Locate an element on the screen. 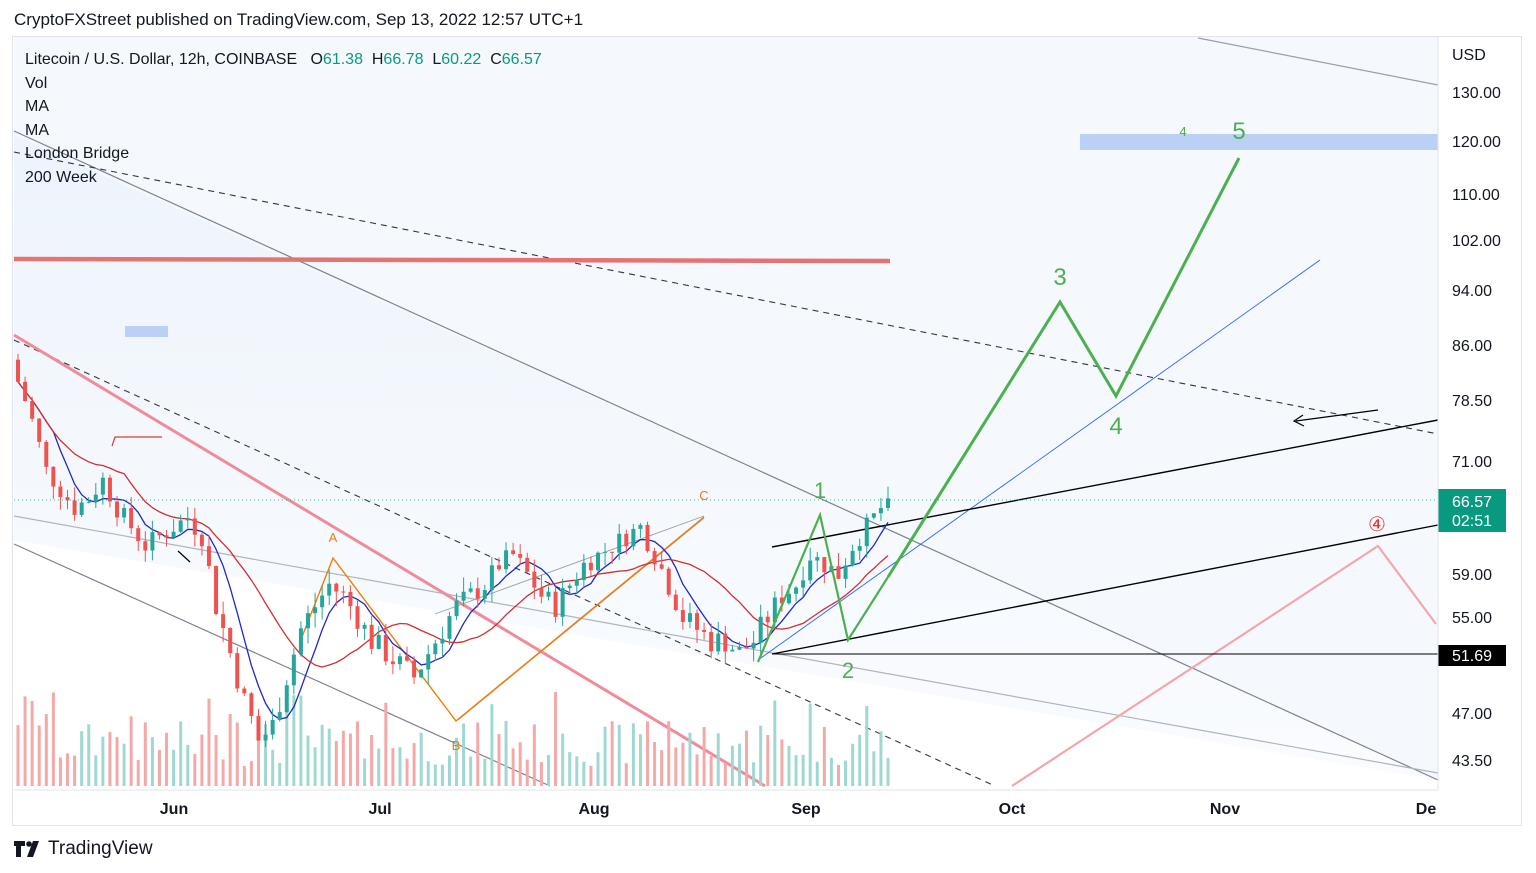 Image resolution: width=1536 pixels, height=873 pixels. indicator-london-bridge: London Bridge is located at coordinates (77, 153).